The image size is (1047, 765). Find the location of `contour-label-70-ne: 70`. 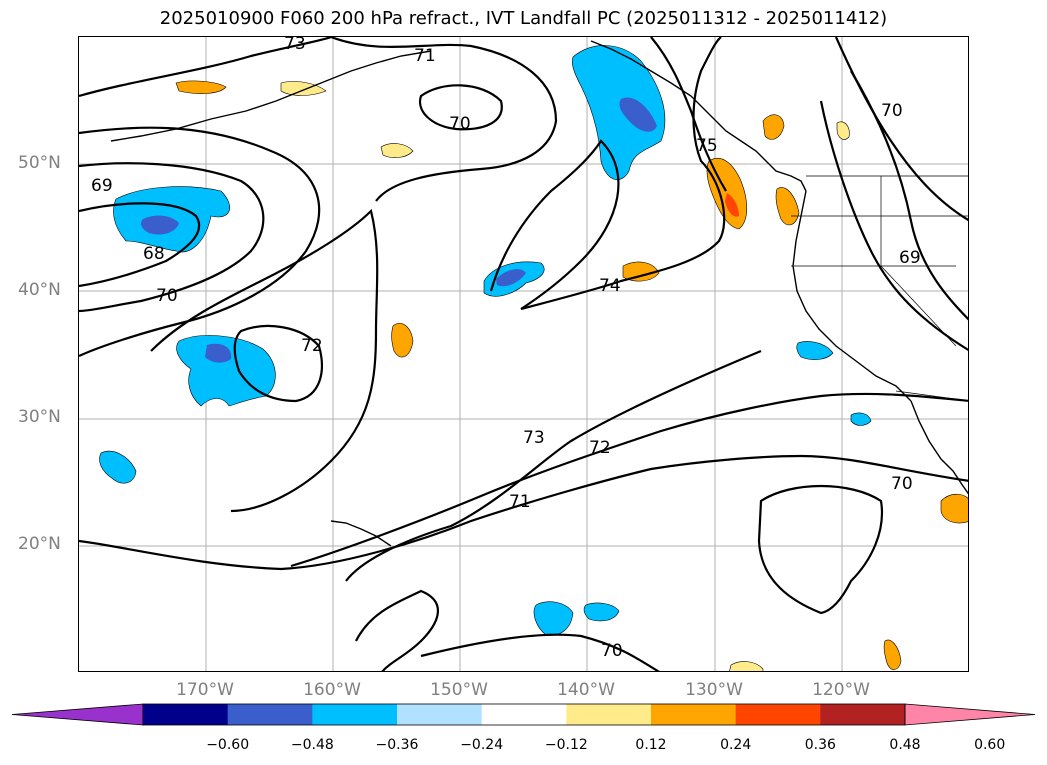

contour-label-70-ne: 70 is located at coordinates (892, 111).